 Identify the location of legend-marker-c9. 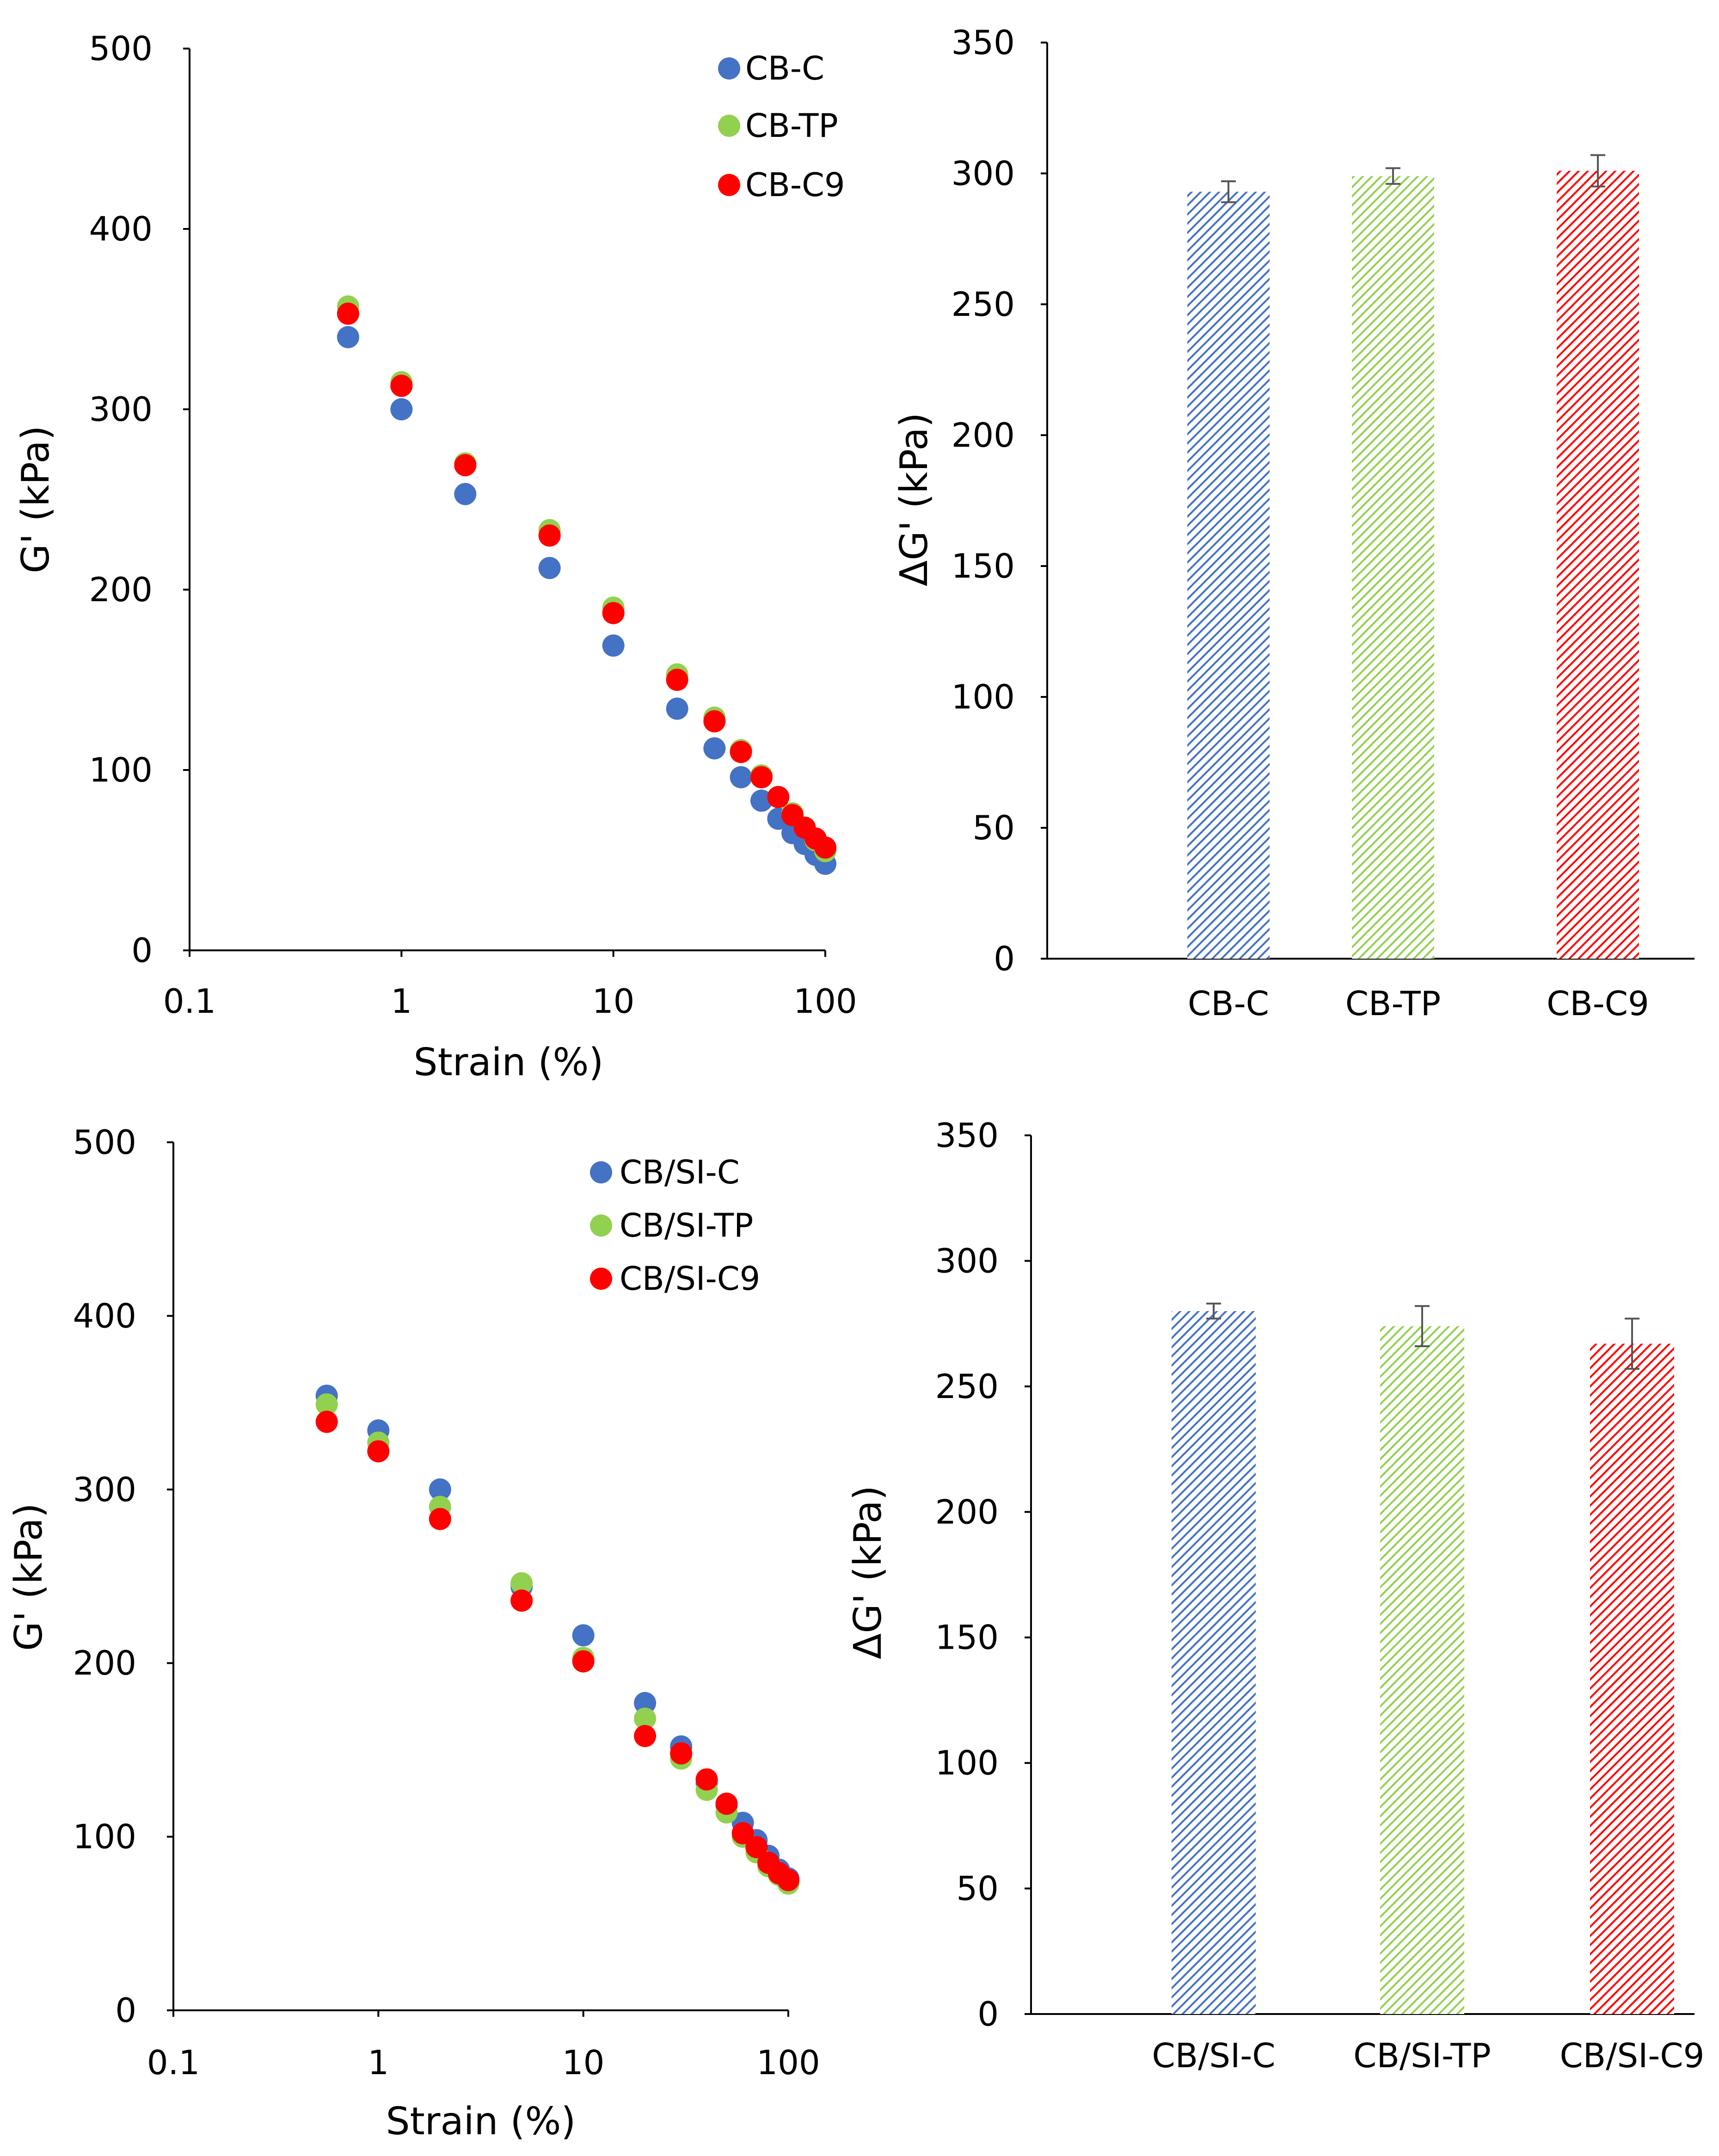
(601, 1279).